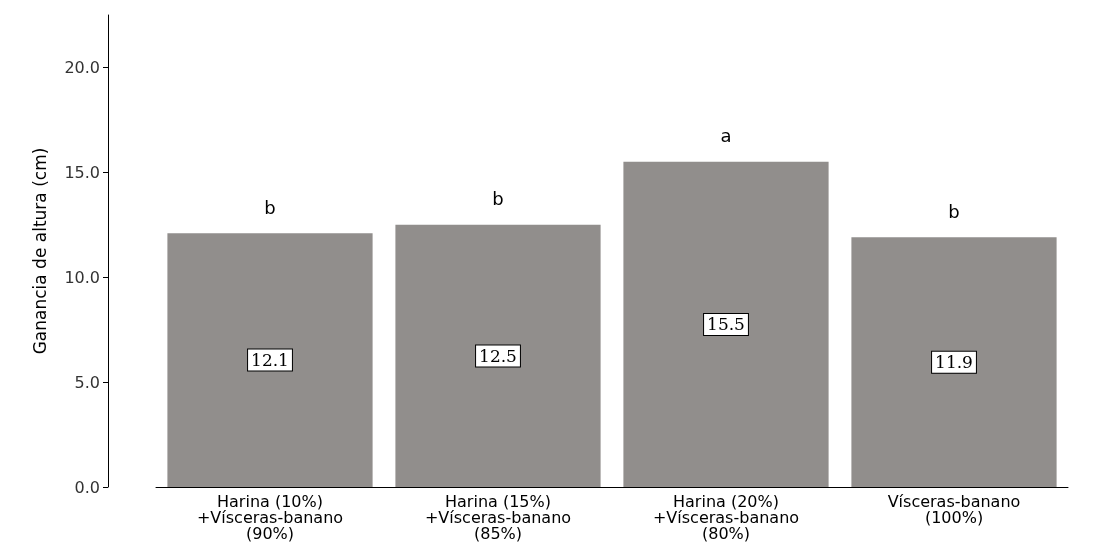  Describe the element at coordinates (726, 136) in the screenshot. I see `annotation: a` at that location.